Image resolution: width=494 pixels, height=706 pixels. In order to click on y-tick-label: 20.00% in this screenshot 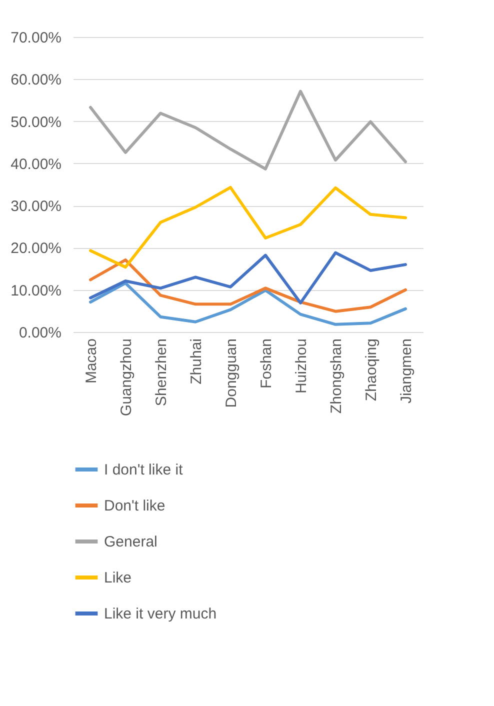, I will do `click(36, 249)`.